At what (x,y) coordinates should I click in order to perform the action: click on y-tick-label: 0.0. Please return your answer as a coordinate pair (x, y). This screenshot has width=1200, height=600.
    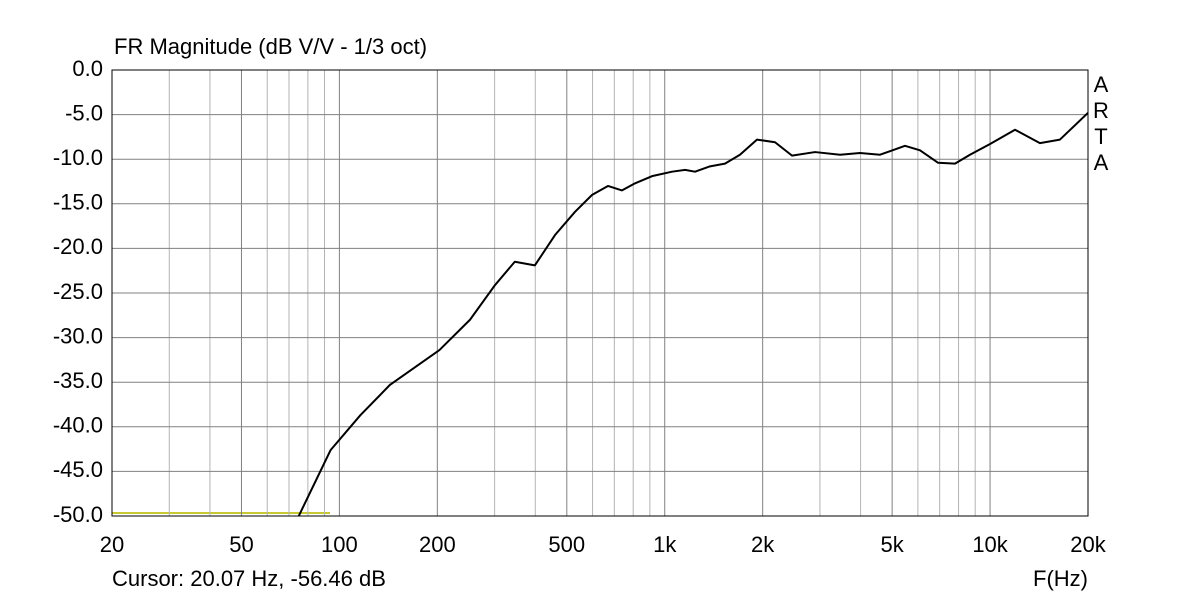
    Looking at the image, I should click on (87, 68).